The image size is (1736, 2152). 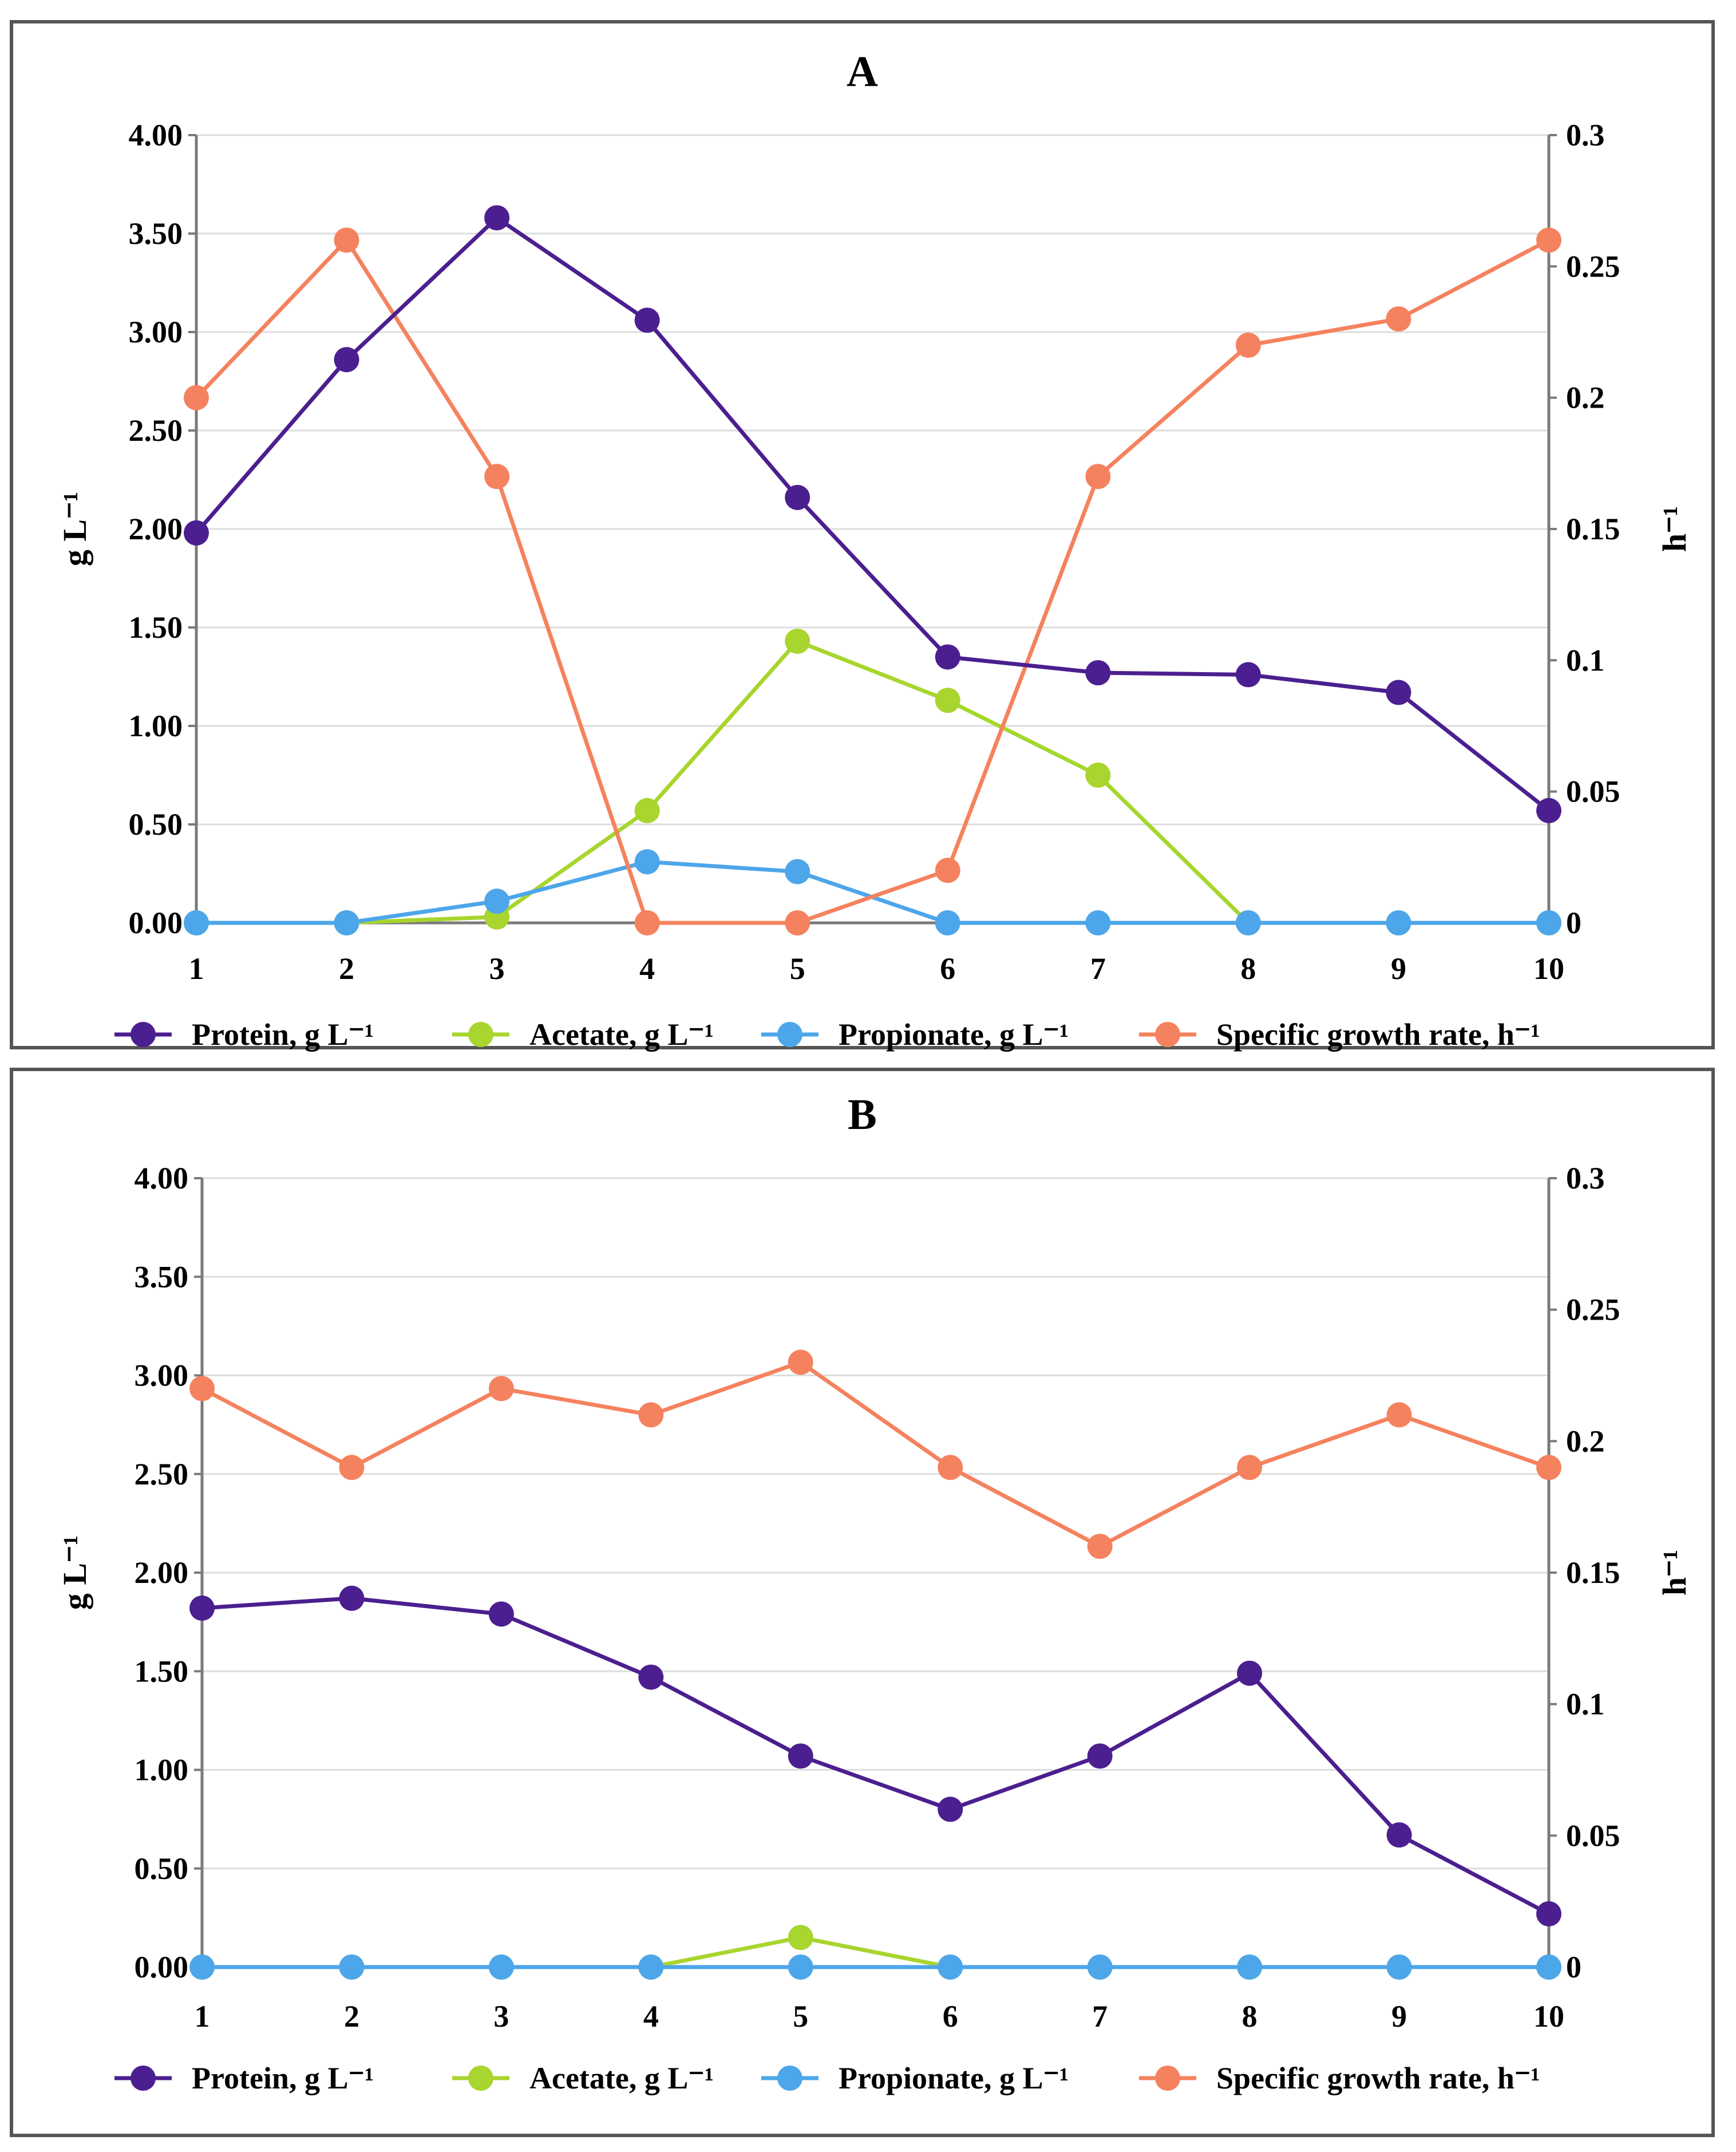 What do you see at coordinates (1585, 1704) in the screenshot?
I see `y-right-tick-label: 0.1` at bounding box center [1585, 1704].